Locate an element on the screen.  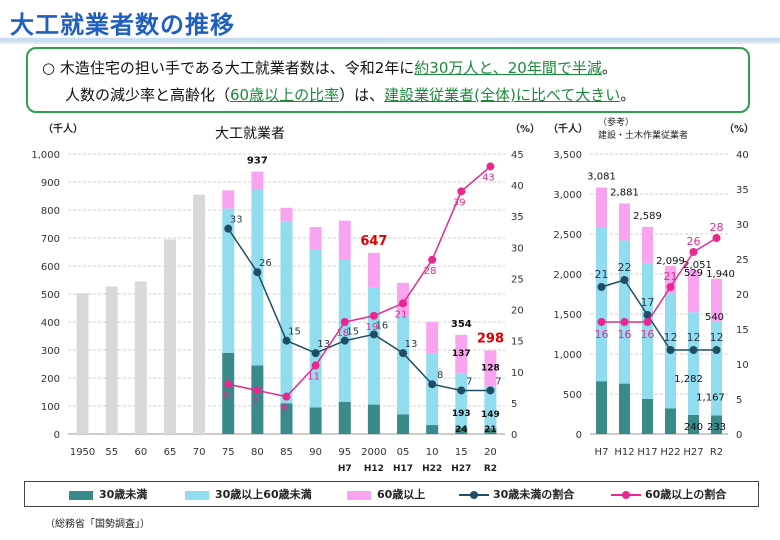
y2-tick-label: 0 is located at coordinates (739, 435).